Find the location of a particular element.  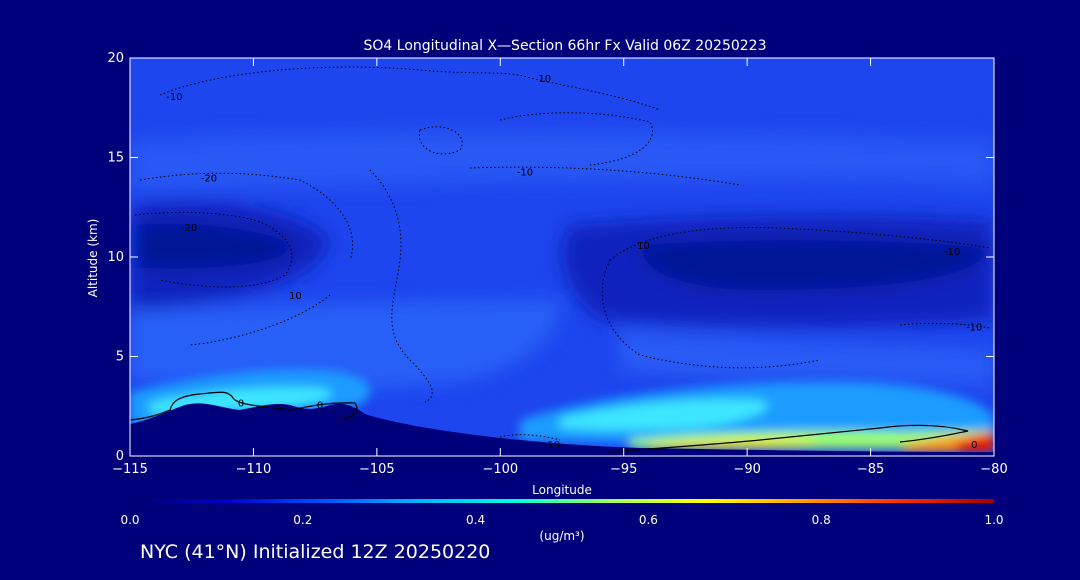

x-tick-label: −95 is located at coordinates (623, 469).